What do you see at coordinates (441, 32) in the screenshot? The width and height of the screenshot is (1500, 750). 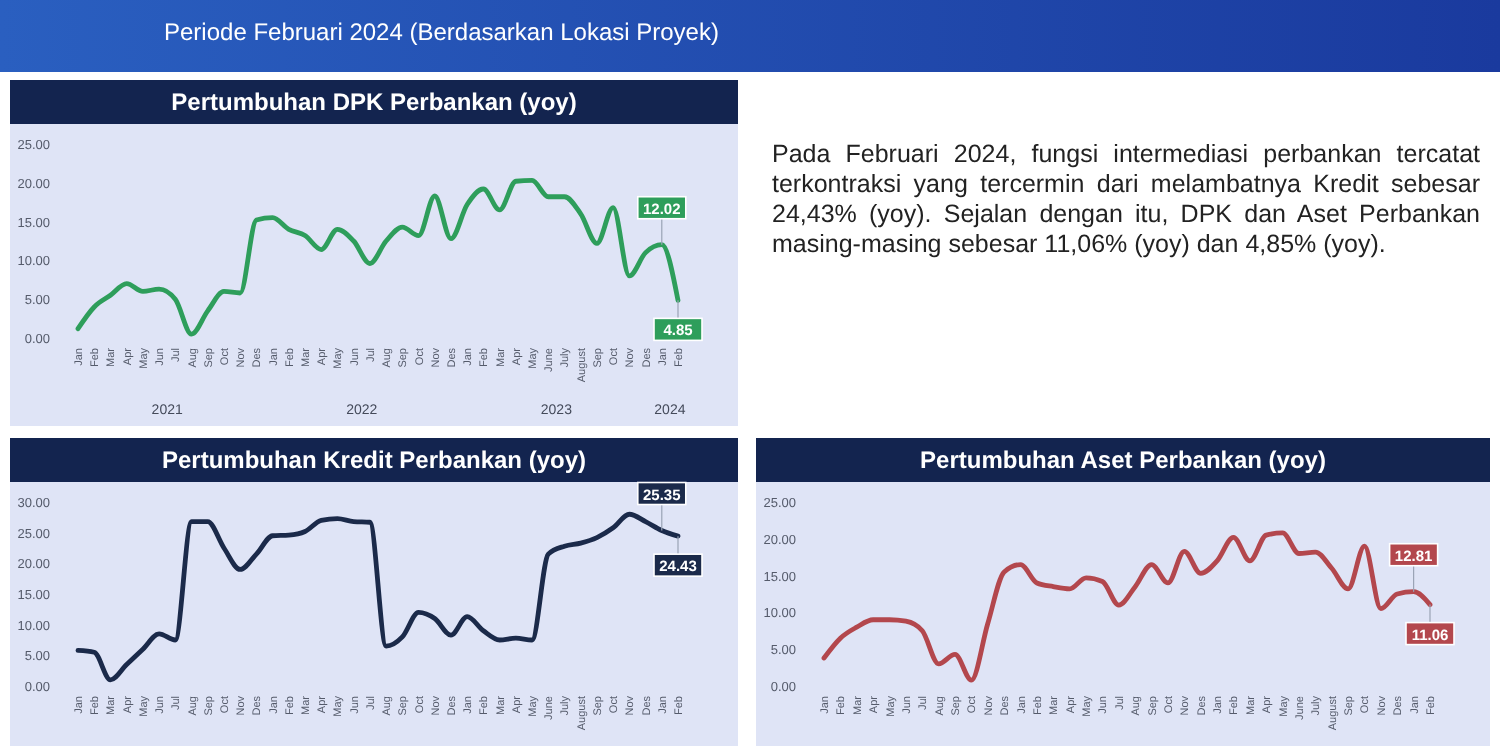 I see `text: Periode Februari 2024 (Berdasarkan Lokasi Proyek)` at bounding box center [441, 32].